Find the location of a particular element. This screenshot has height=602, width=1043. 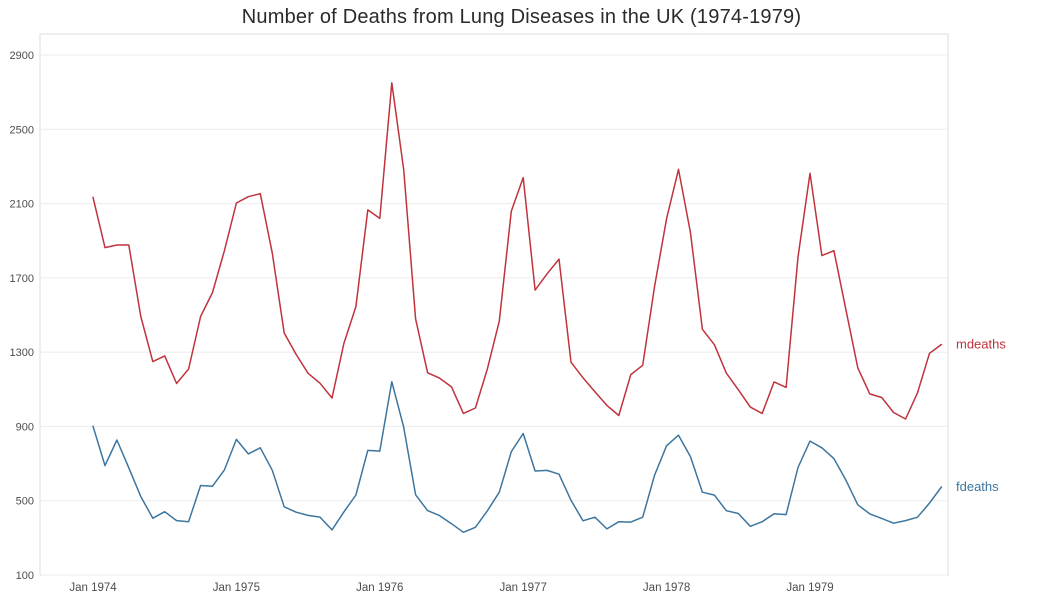

x-tick-label: Jan 1974 is located at coordinates (93, 588).